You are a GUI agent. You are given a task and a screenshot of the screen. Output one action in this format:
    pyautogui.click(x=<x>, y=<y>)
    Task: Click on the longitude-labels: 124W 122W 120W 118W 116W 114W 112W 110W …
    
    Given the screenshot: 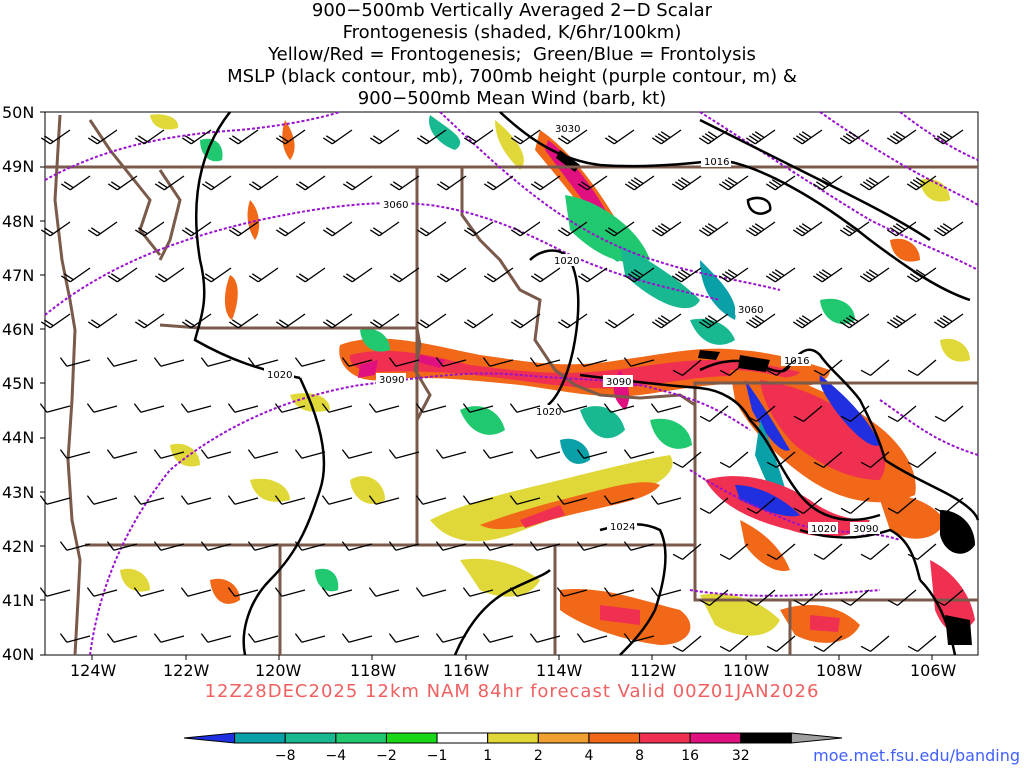 What is the action you would take?
    pyautogui.click(x=513, y=670)
    